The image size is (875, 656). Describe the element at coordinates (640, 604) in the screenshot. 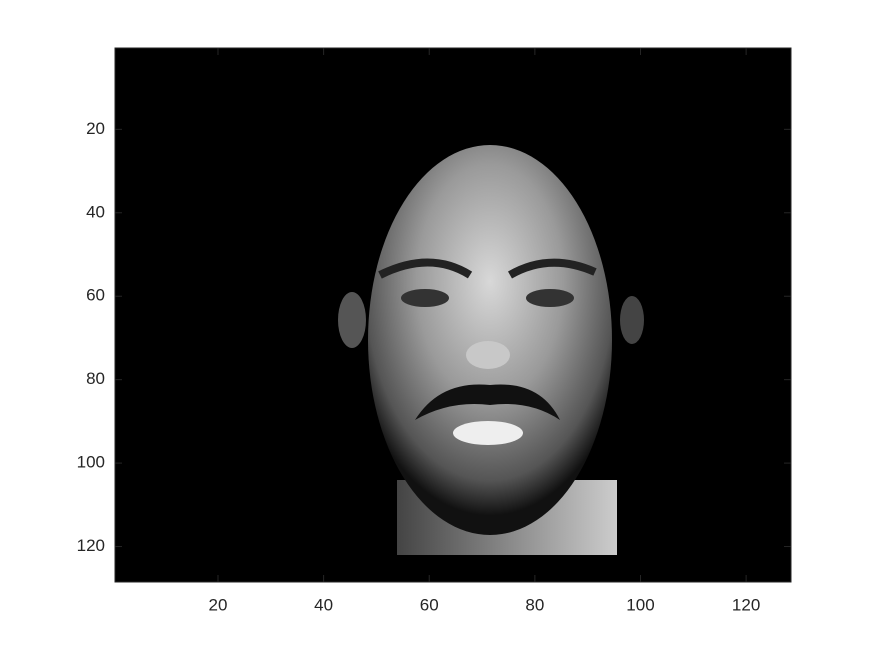

I see `x-tick-label: 100` at that location.